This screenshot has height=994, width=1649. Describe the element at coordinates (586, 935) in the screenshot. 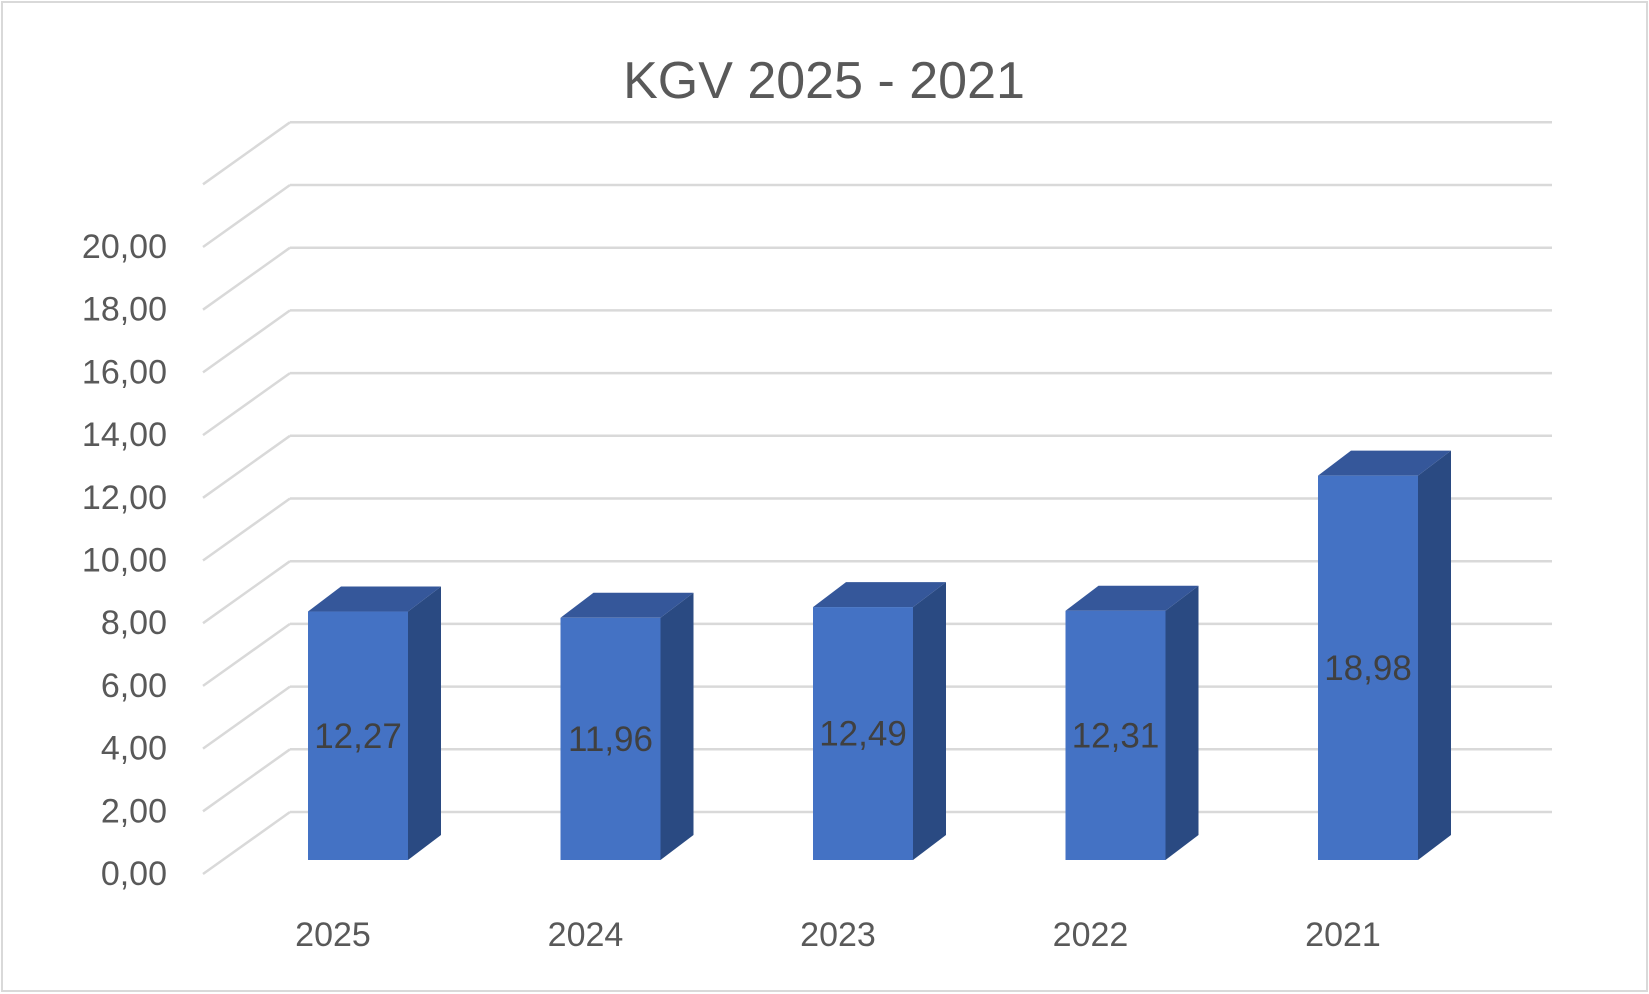

I see `x-tick-label: 2024` at that location.